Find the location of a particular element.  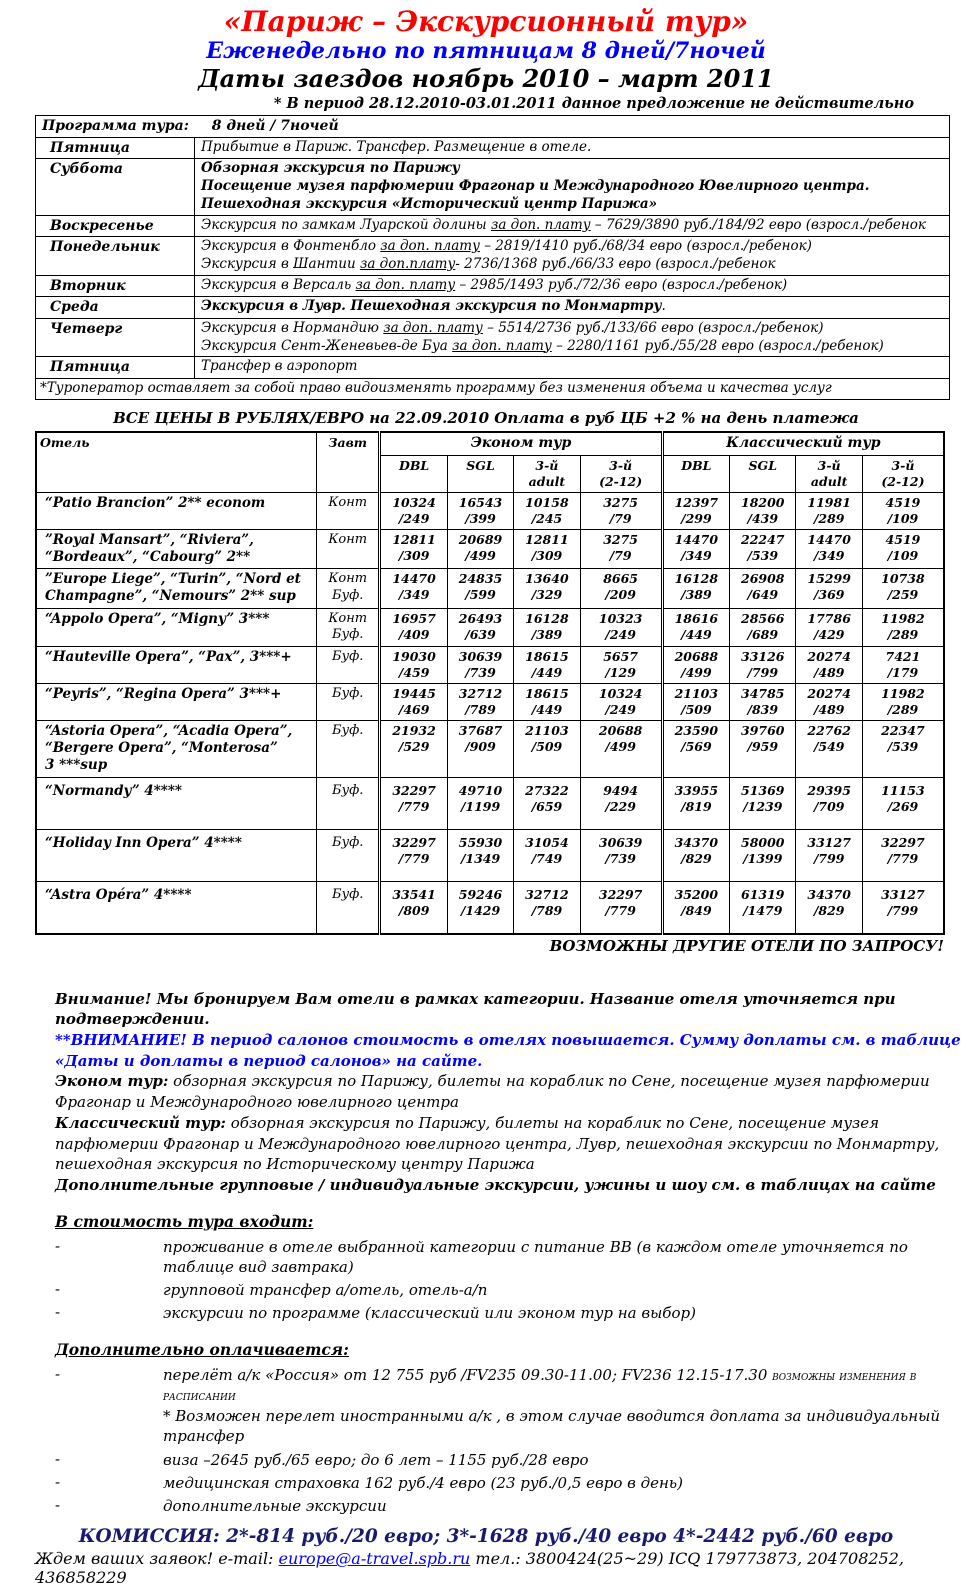

price-cell: 13640/329 is located at coordinates (547, 588).